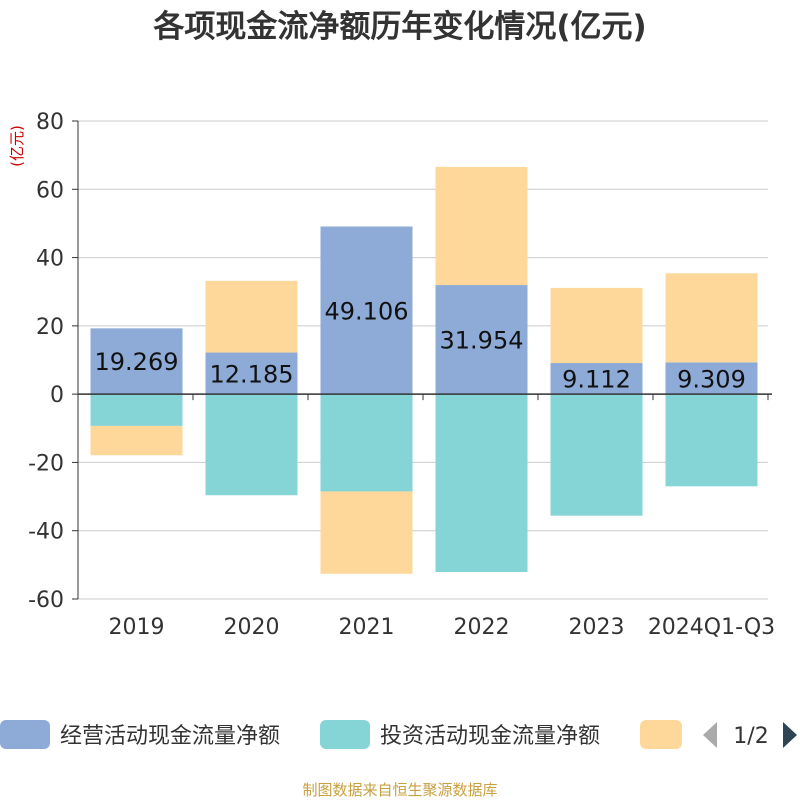 Image resolution: width=800 pixels, height=800 pixels. What do you see at coordinates (597, 627) in the screenshot?
I see `x-tick-label: 2023` at bounding box center [597, 627].